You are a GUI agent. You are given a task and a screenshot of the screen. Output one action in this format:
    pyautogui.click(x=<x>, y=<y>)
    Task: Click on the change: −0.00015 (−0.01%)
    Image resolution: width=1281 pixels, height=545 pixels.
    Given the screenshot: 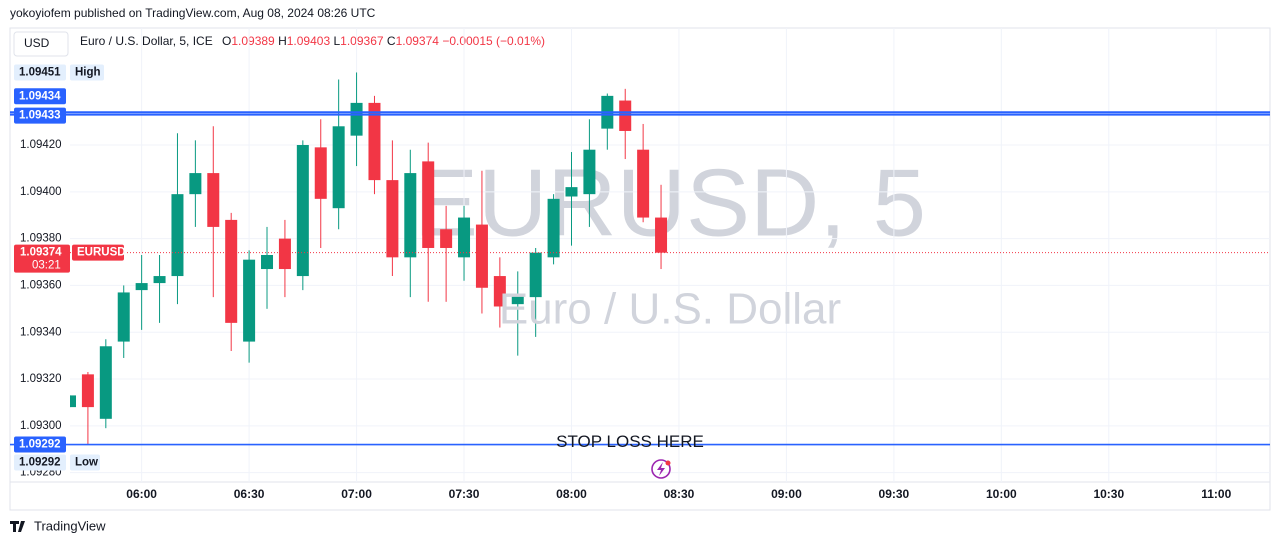 What is the action you would take?
    pyautogui.click(x=493, y=41)
    